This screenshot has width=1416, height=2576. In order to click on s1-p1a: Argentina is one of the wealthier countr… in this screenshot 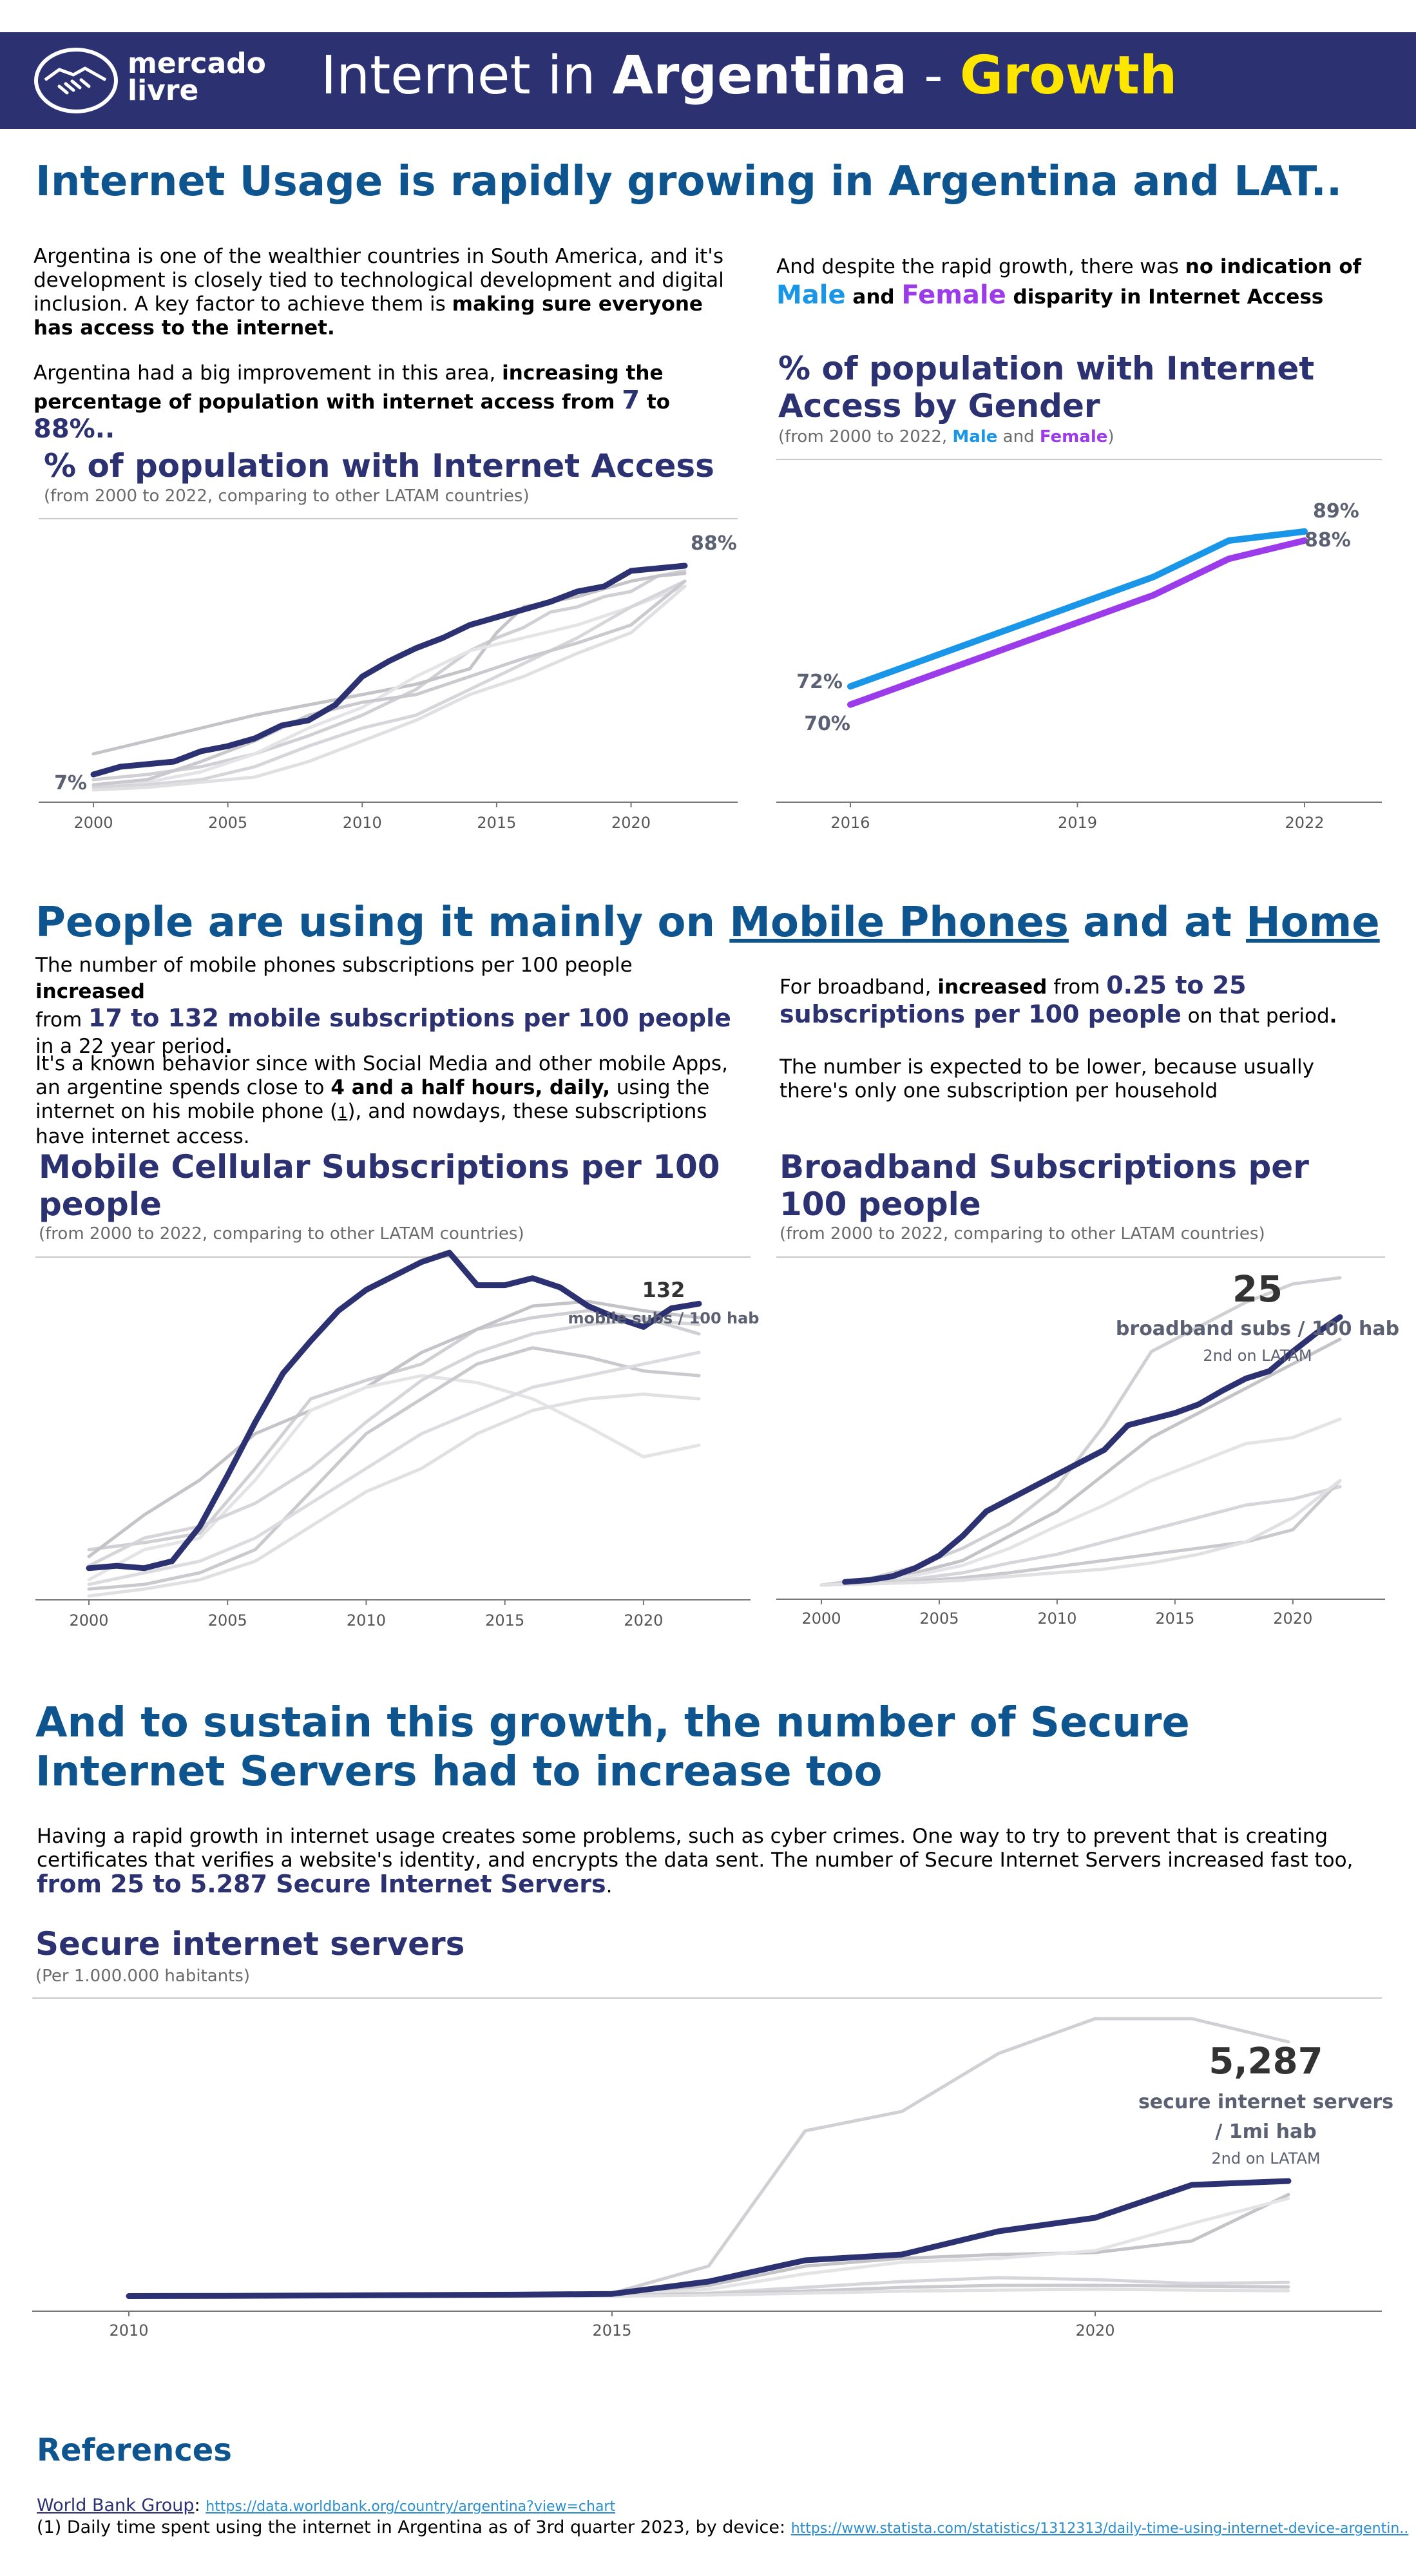, I will do `click(378, 280)`.